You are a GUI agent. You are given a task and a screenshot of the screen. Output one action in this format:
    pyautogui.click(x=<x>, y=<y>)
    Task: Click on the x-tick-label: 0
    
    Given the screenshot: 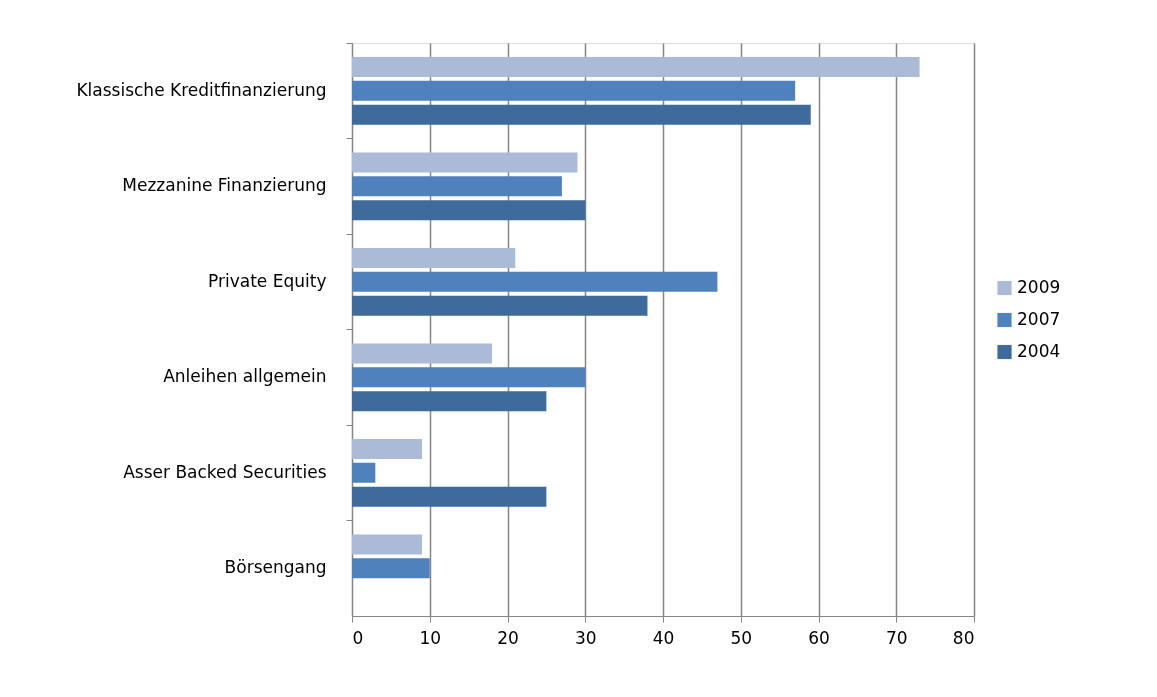 What is the action you would take?
    pyautogui.click(x=358, y=637)
    